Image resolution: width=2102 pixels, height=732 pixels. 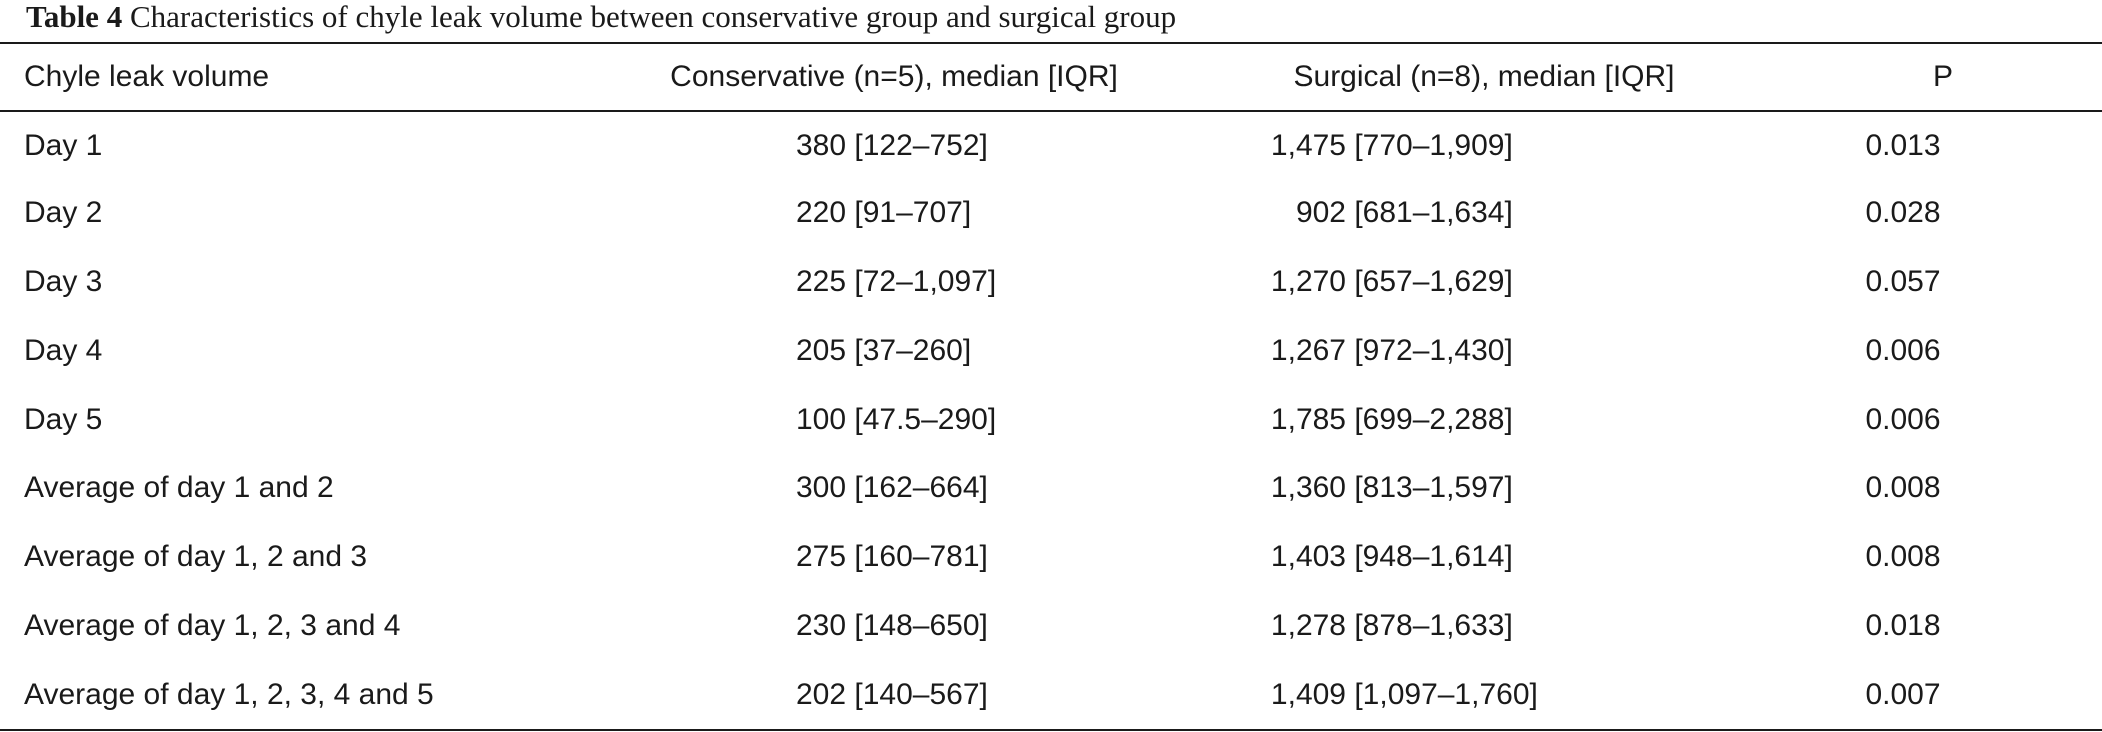 I want to click on p-value: 0.028, so click(x=1903, y=213).